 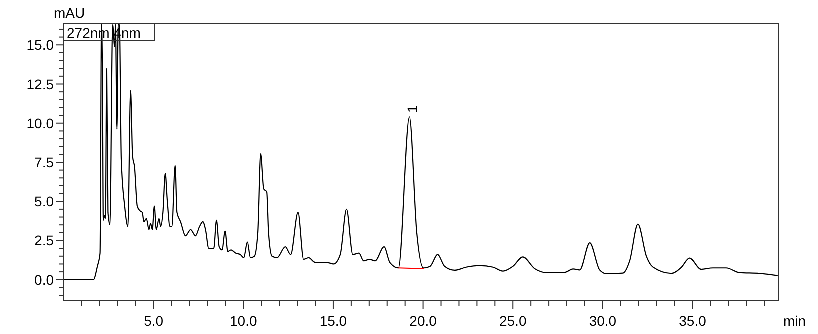 What do you see at coordinates (44, 202) in the screenshot?
I see `y-tick-label: 5.0` at bounding box center [44, 202].